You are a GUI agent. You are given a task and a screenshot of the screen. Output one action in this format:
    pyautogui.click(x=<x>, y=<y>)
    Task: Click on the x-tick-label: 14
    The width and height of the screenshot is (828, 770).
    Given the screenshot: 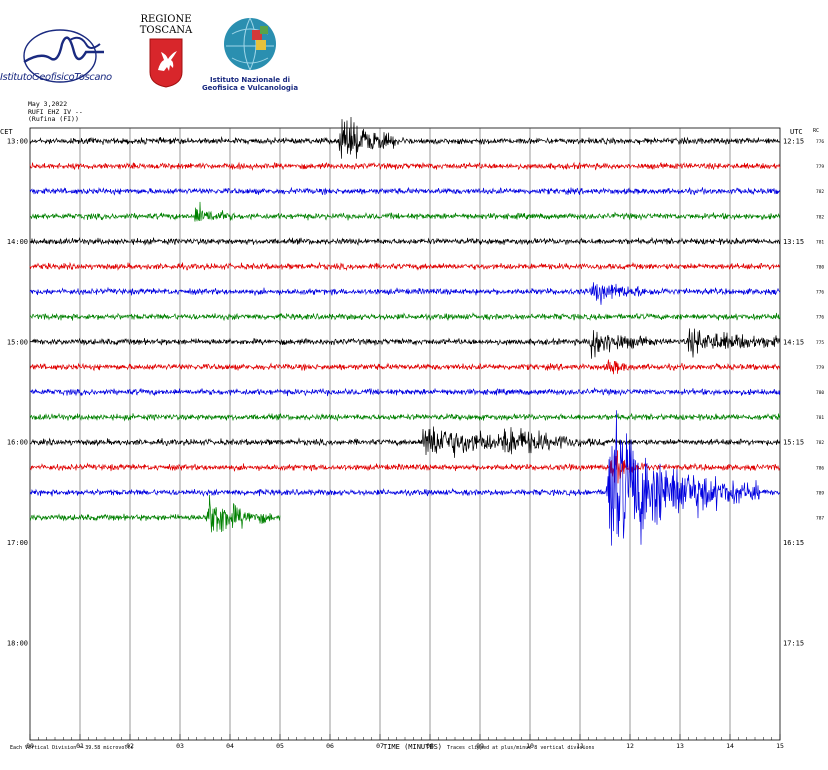 What is the action you would take?
    pyautogui.click(x=730, y=746)
    